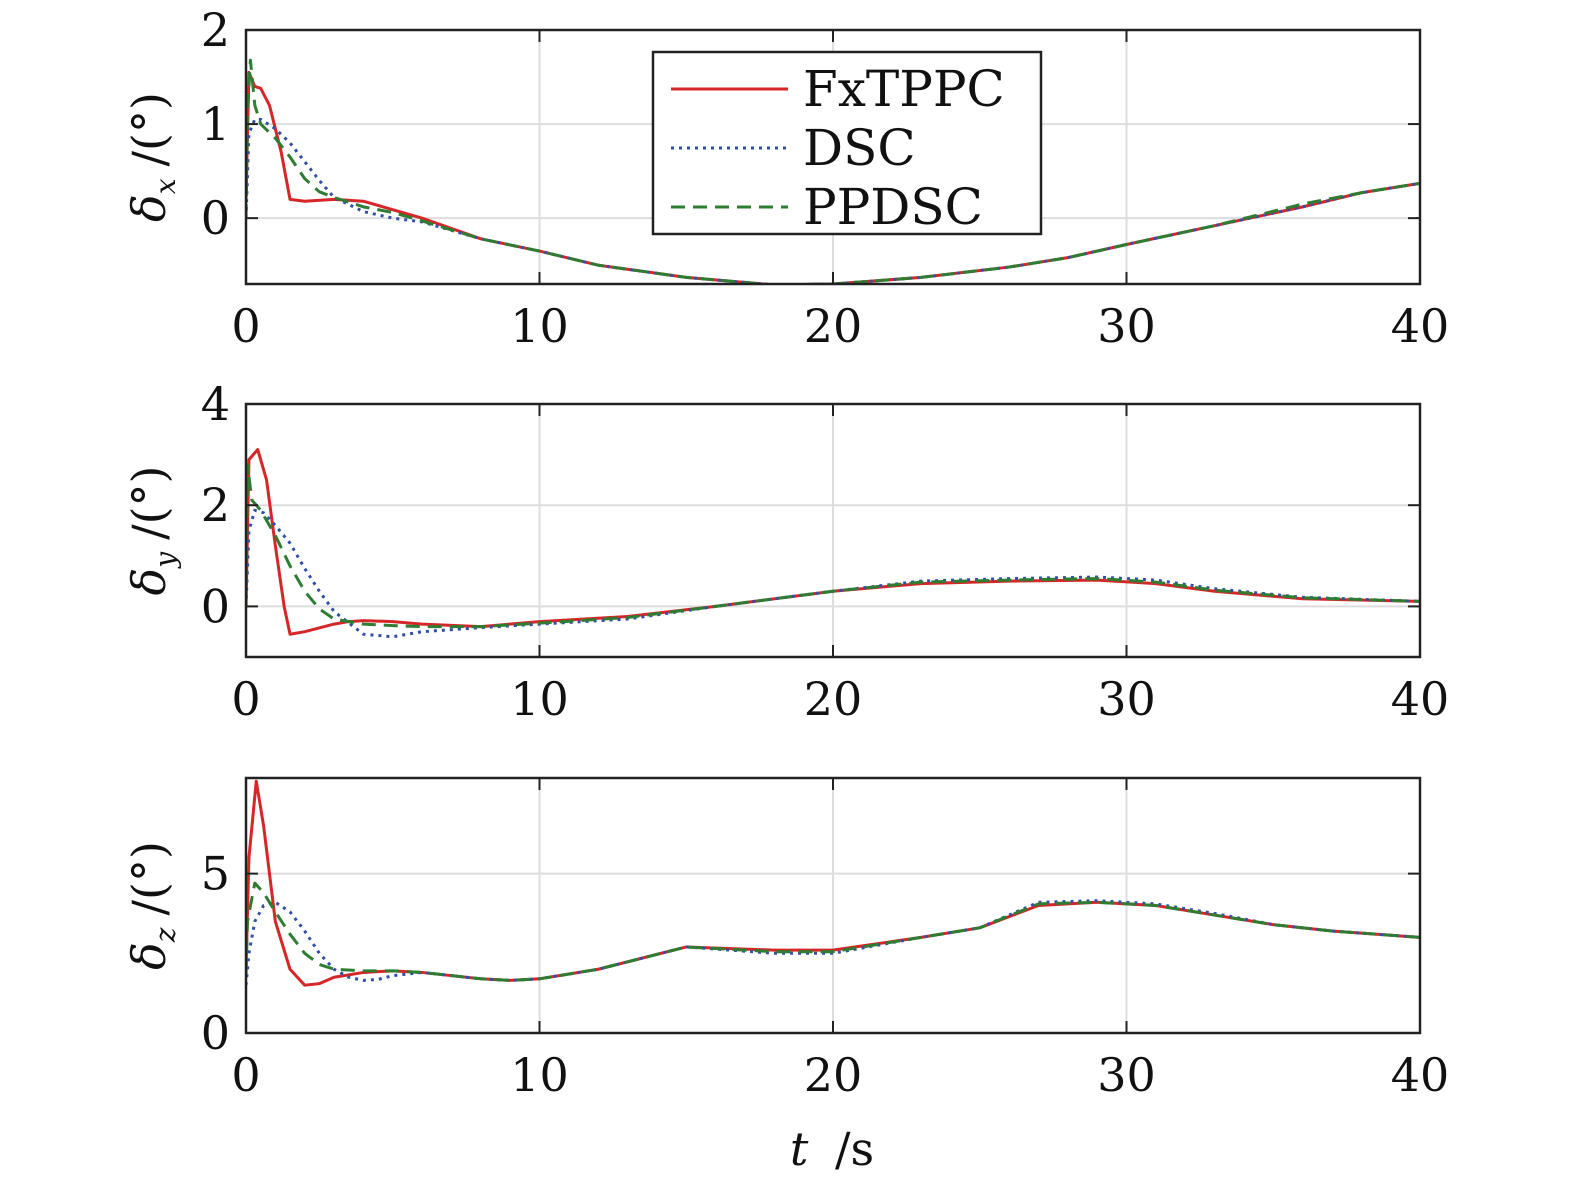 This screenshot has width=1575, height=1185. I want to click on series-line-dsc, so click(833, 573).